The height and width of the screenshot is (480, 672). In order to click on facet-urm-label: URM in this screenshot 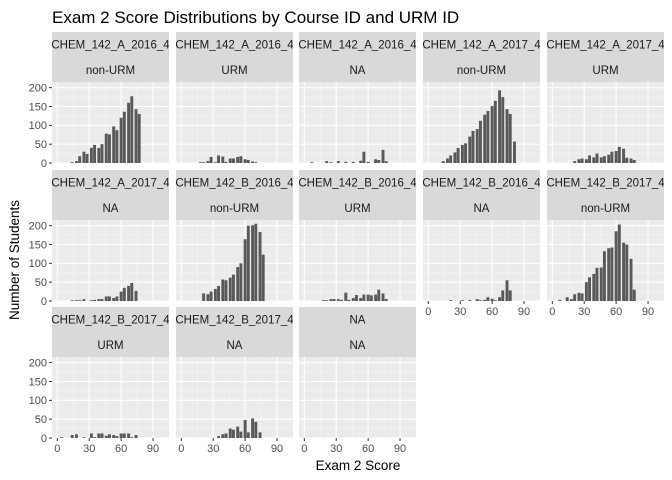, I will do `click(605, 71)`.